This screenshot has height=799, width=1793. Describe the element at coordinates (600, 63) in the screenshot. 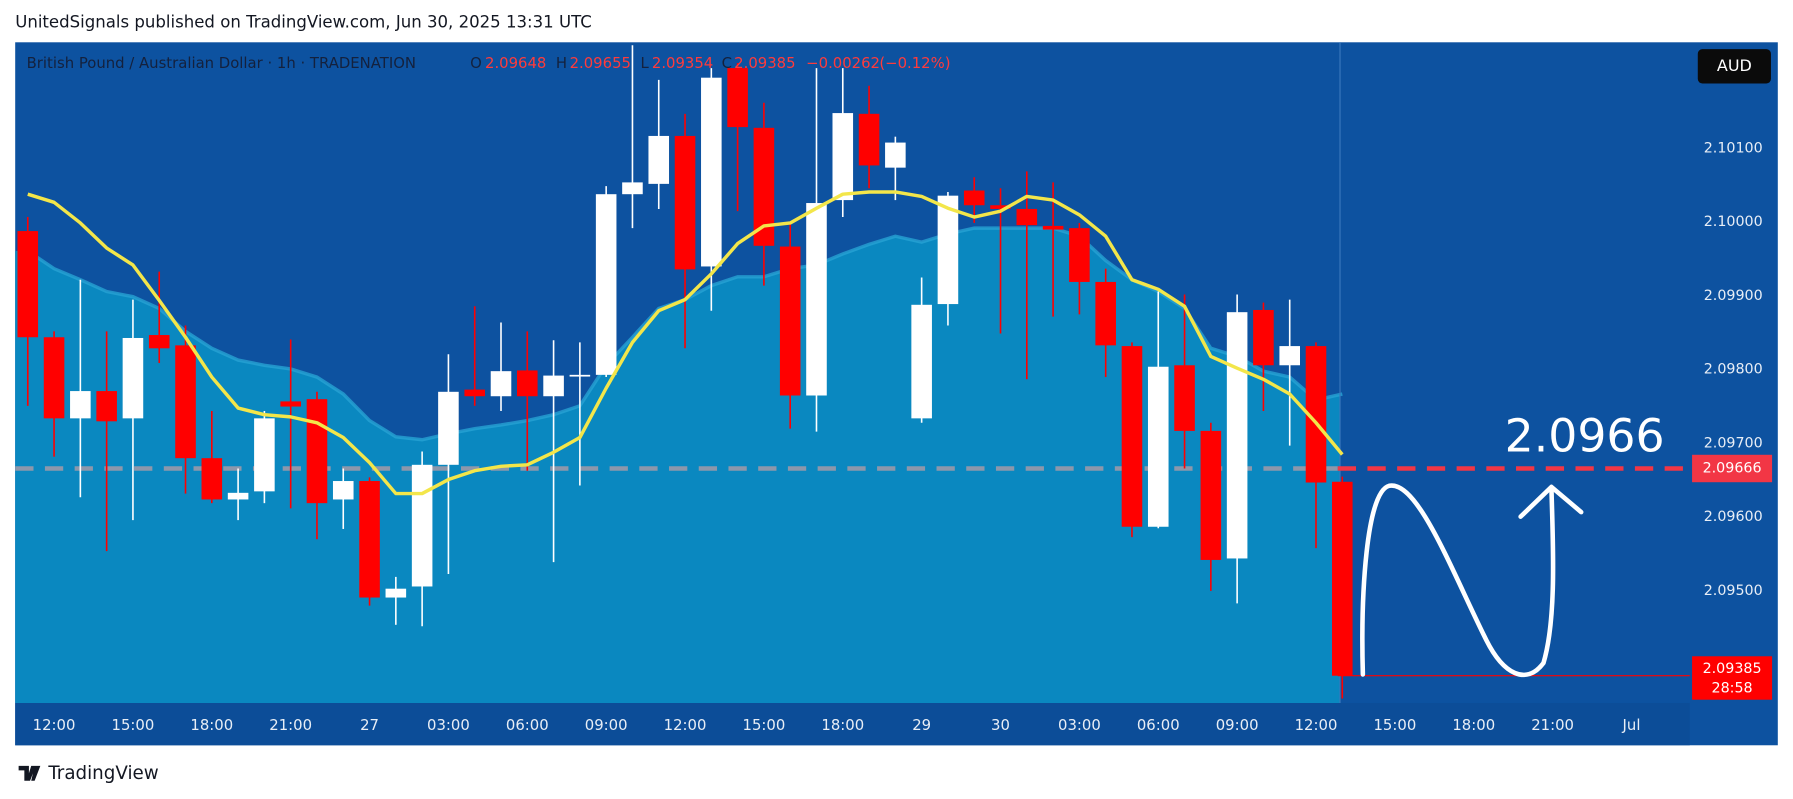

I see `legend-high: 2.09655` at that location.